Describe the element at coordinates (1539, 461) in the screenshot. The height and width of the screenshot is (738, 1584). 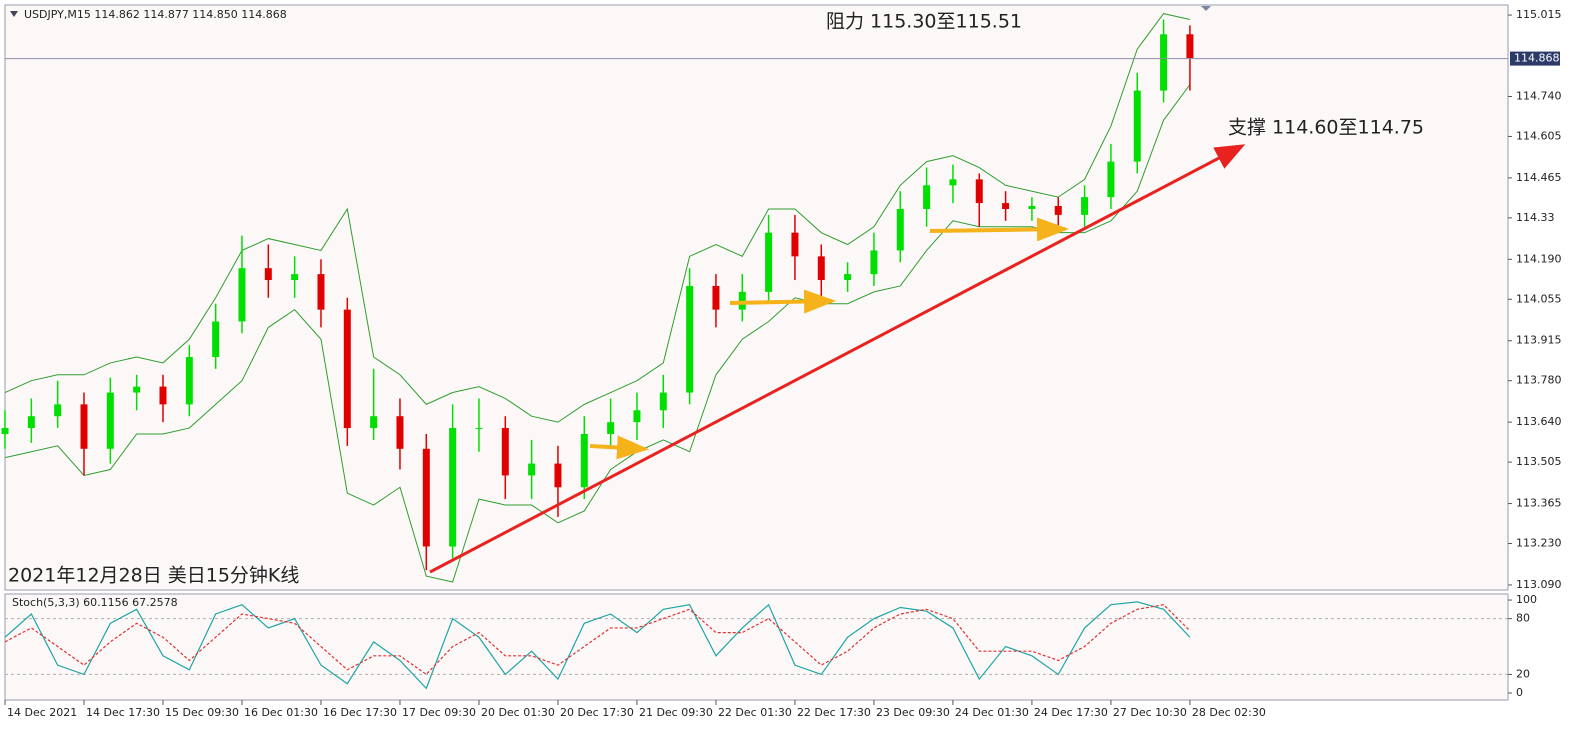
I see `y-tick-label: 113.505` at that location.